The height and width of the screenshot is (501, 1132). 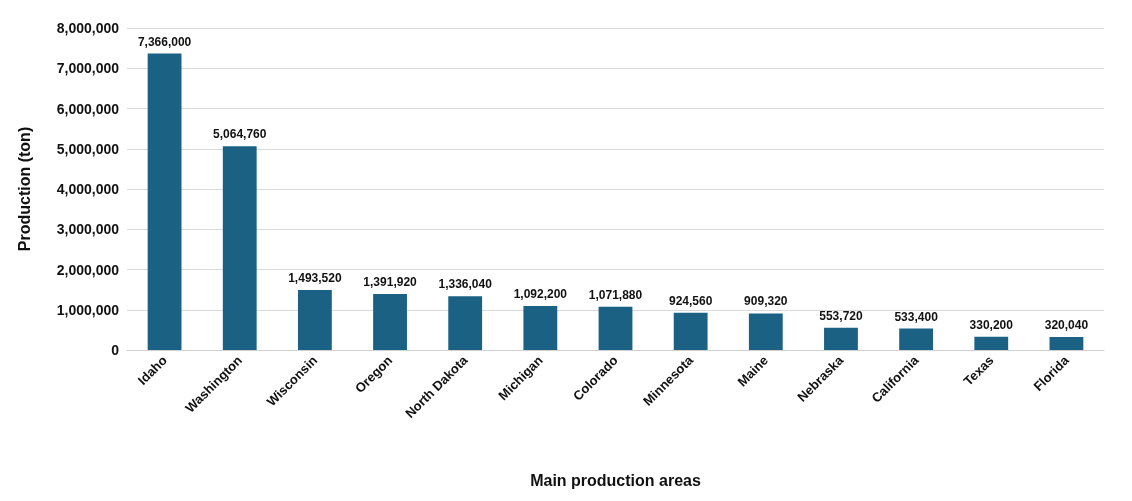 I want to click on y-tick-label: 2,000,000, so click(x=88, y=269).